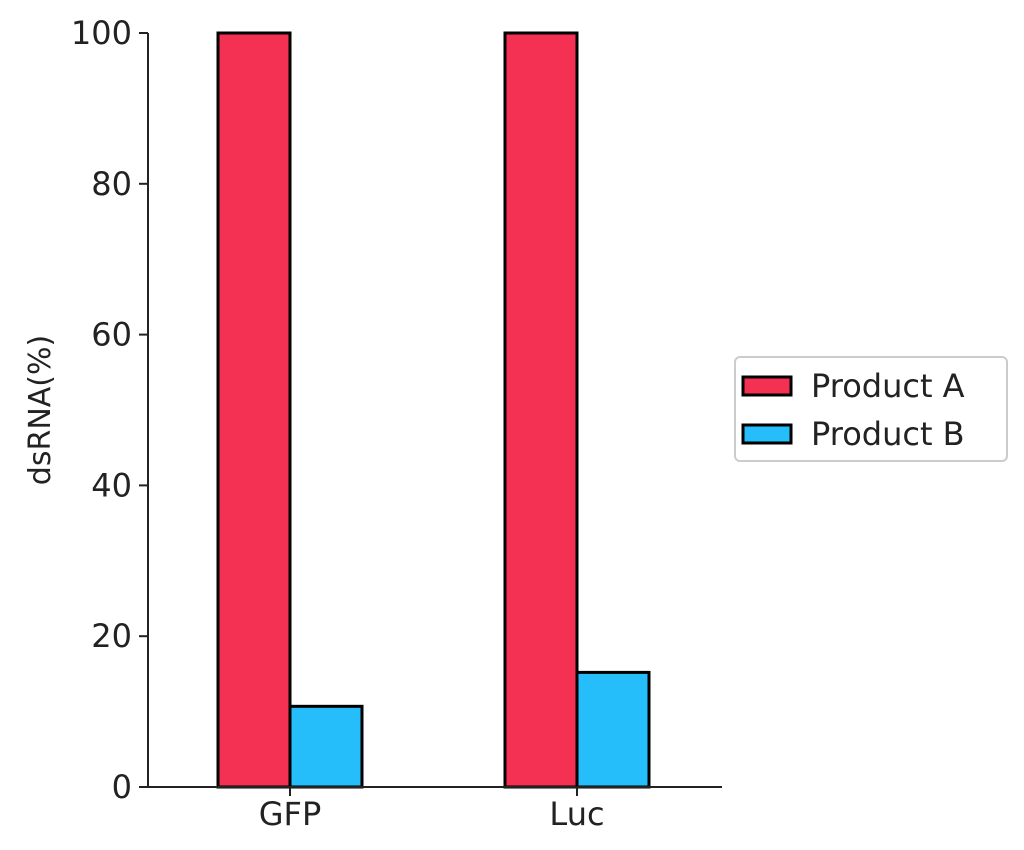  Describe the element at coordinates (122, 787) in the screenshot. I see `y-tick-label: 0` at that location.